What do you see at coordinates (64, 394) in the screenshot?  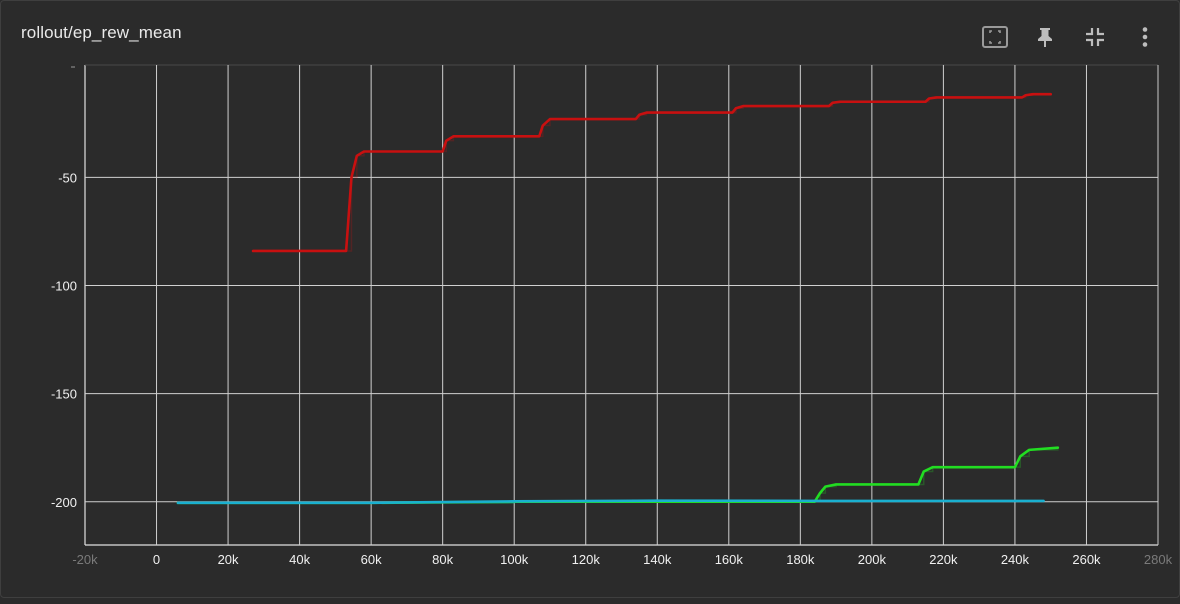 I see `y-tick-label: -150` at bounding box center [64, 394].